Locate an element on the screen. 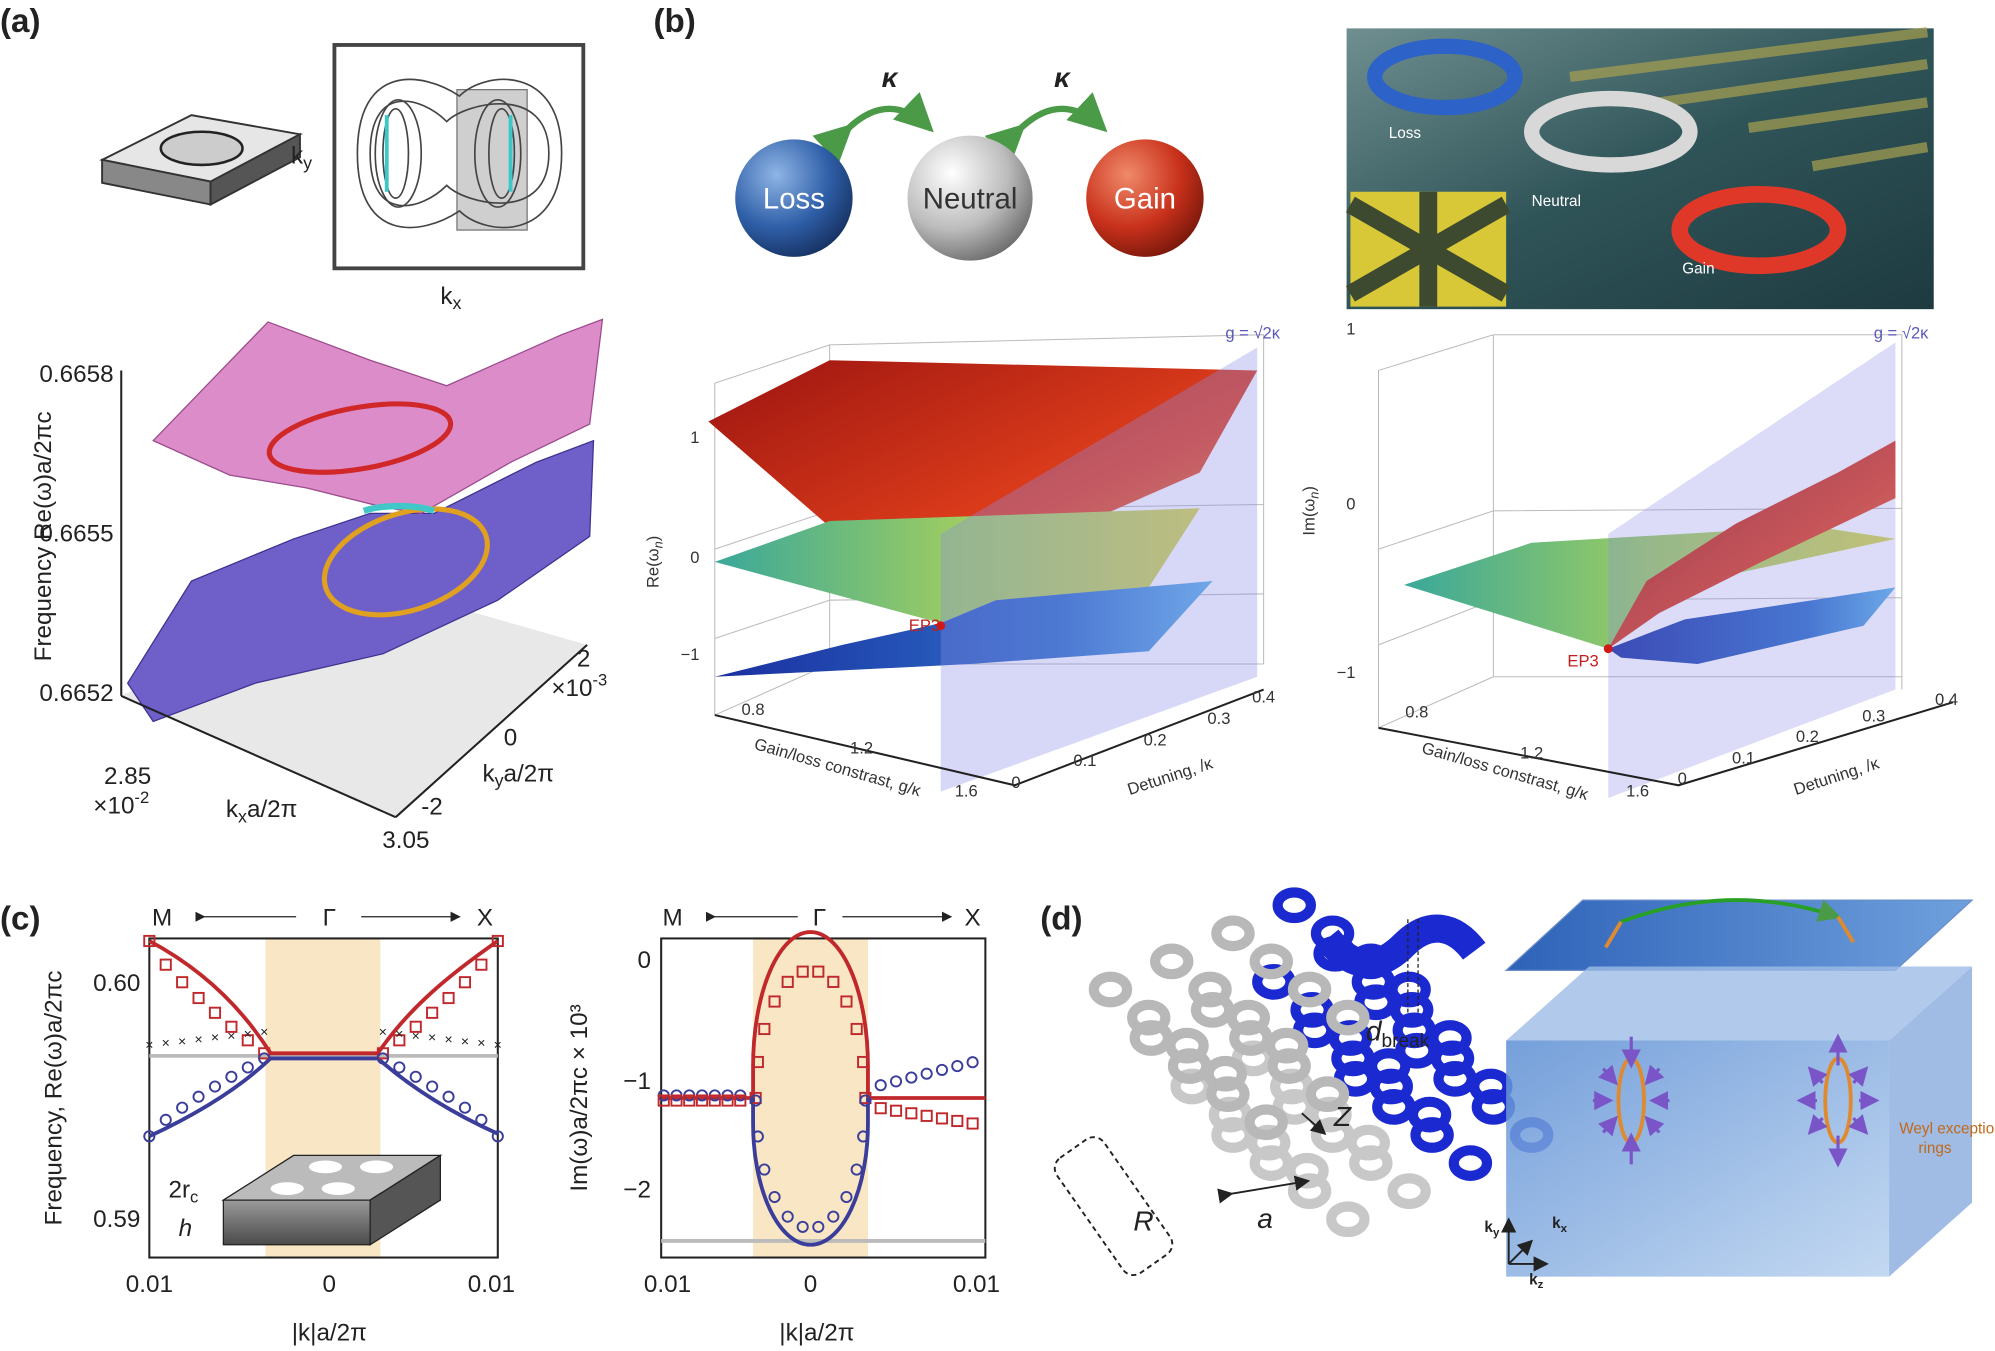  label: dbreak is located at coordinates (1398, 1034).